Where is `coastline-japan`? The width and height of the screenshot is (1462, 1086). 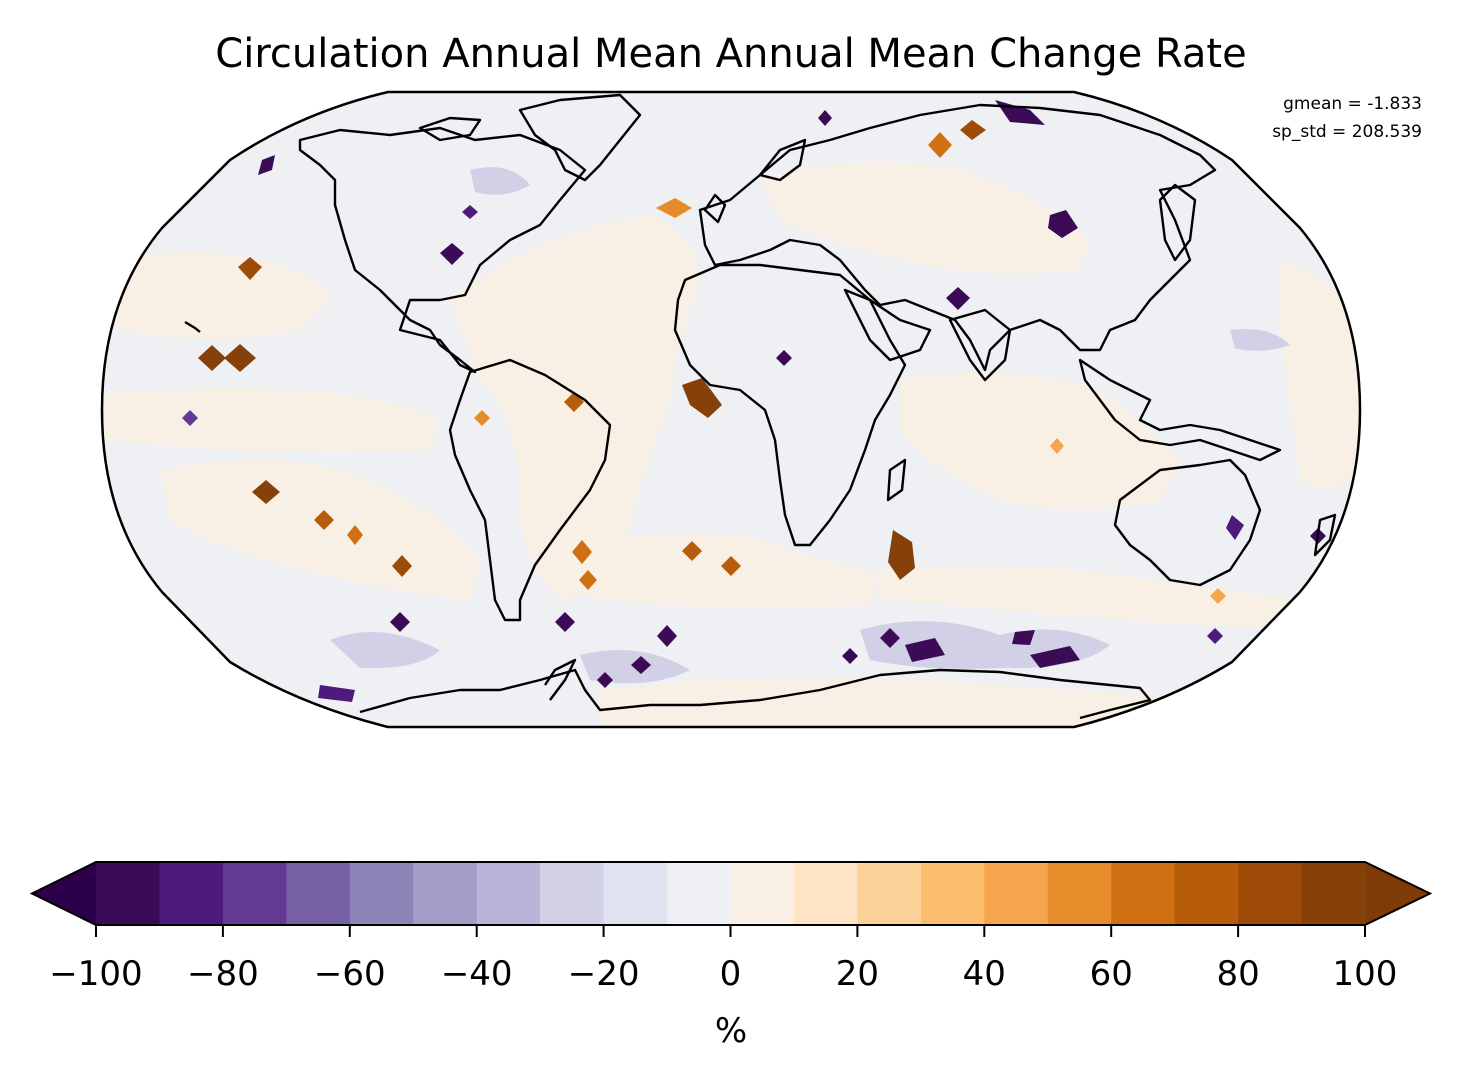
coastline-japan is located at coordinates (1177, 222).